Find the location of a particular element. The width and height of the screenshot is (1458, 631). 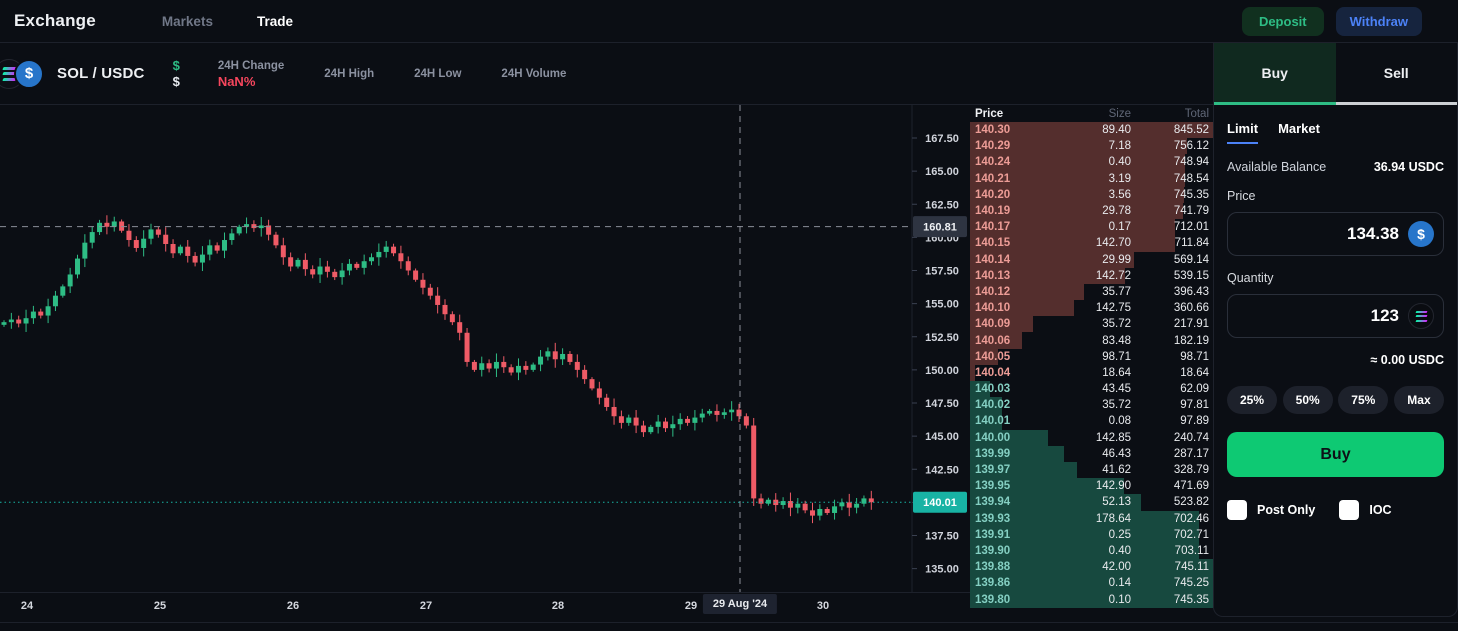

orderbook-bid-row: 140.00 142.85 240.74 is located at coordinates (1091, 437).